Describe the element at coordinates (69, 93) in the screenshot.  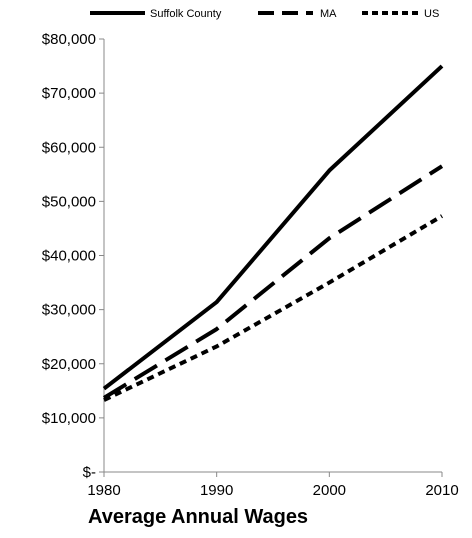
I see `y-tick-label: $70,000` at that location.